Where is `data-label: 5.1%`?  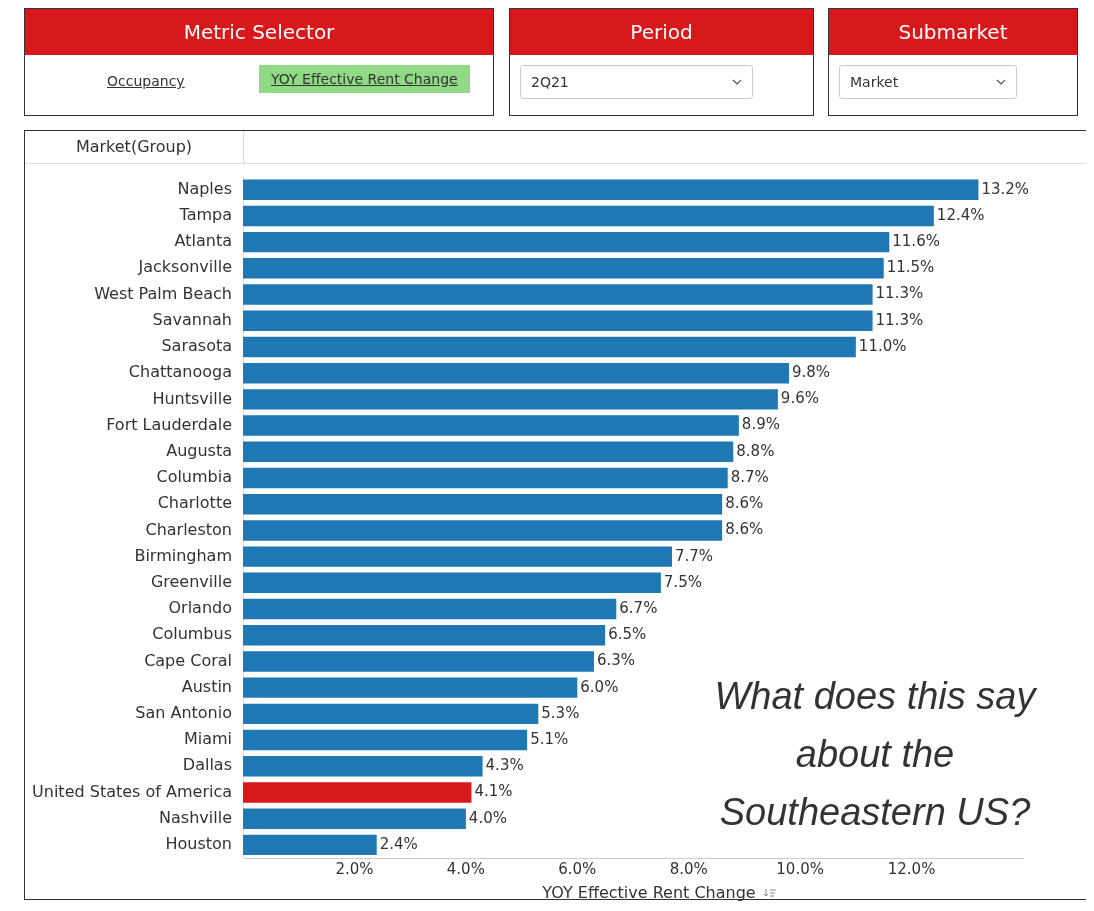
data-label: 5.1% is located at coordinates (549, 738).